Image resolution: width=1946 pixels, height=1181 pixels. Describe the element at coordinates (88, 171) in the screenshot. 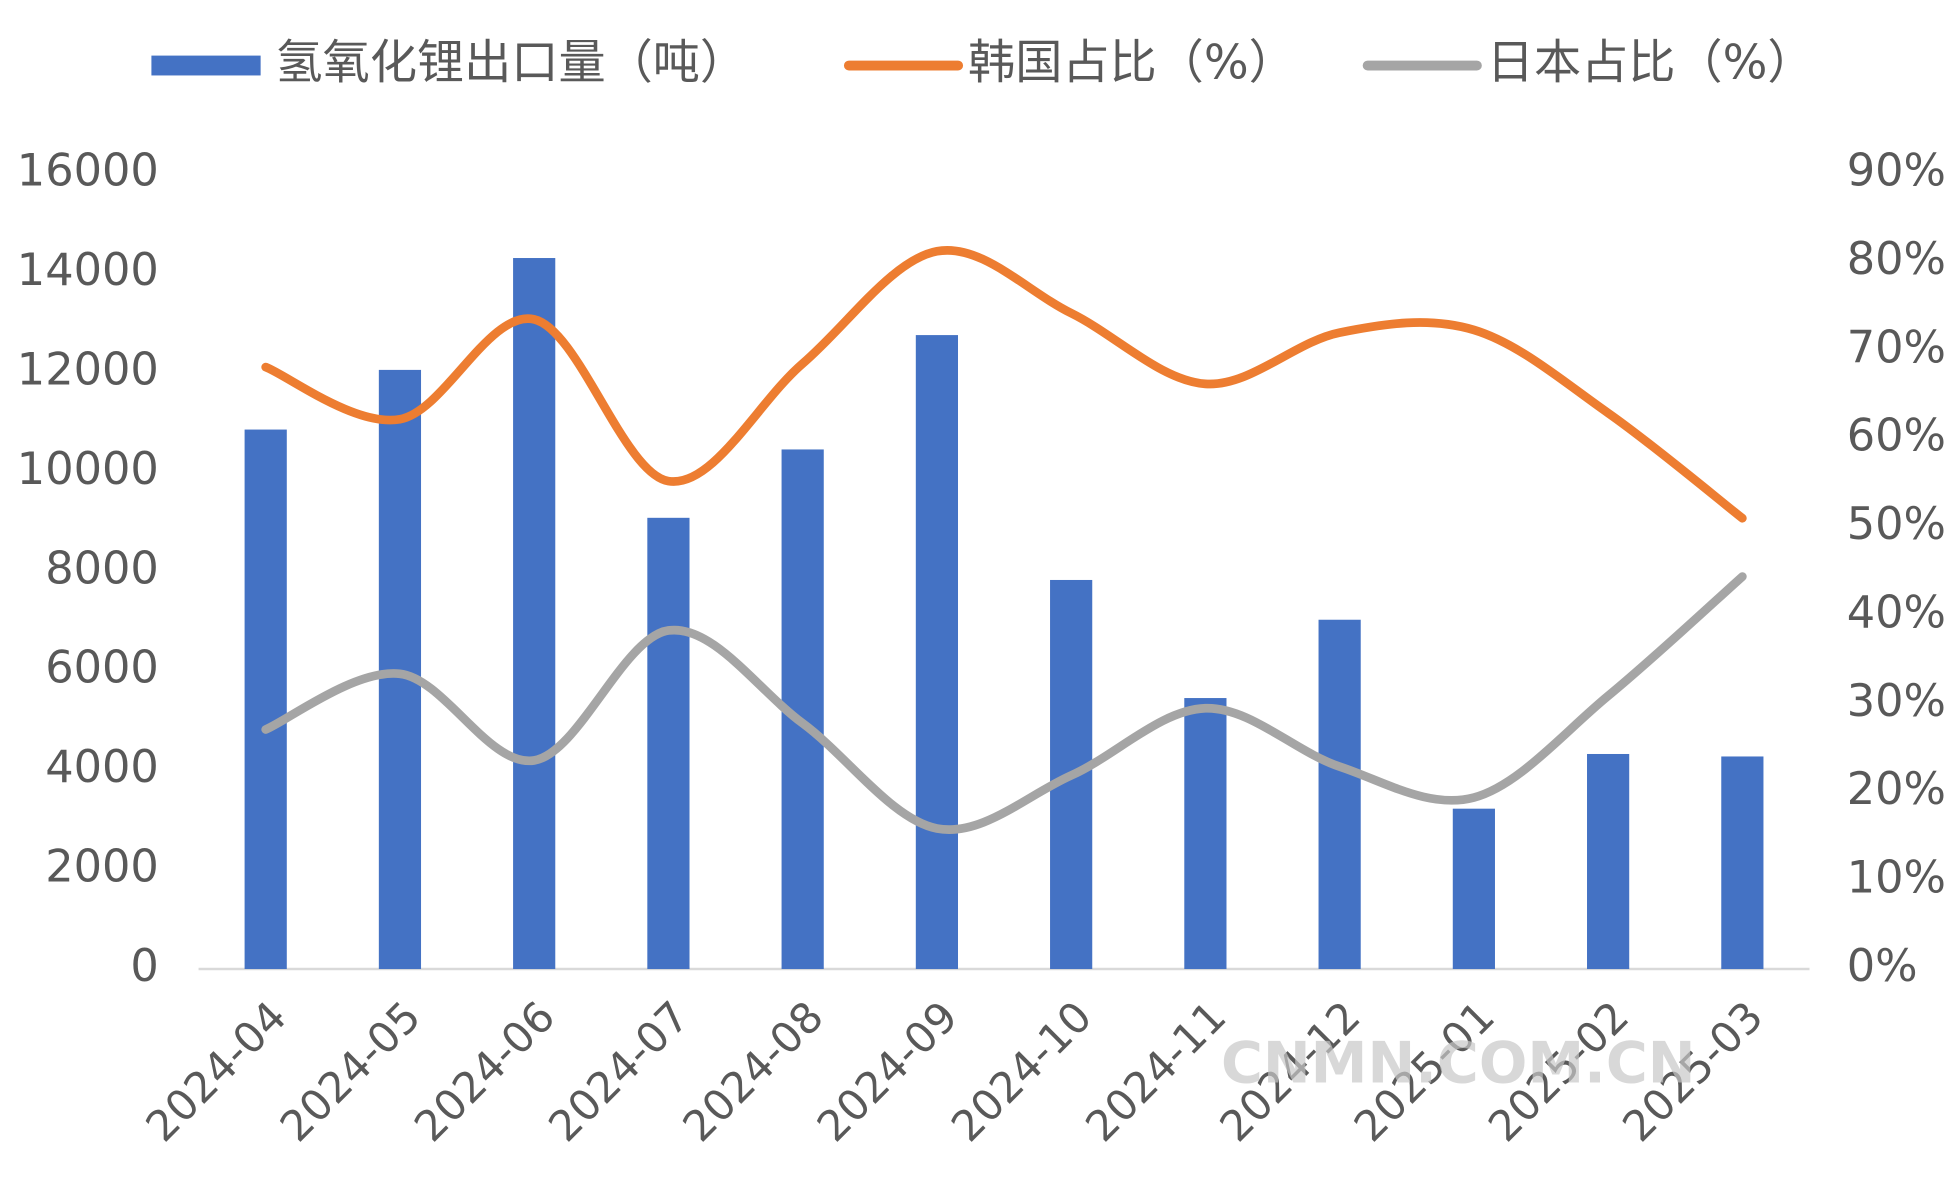

I see `y-tick-label: 16000` at that location.